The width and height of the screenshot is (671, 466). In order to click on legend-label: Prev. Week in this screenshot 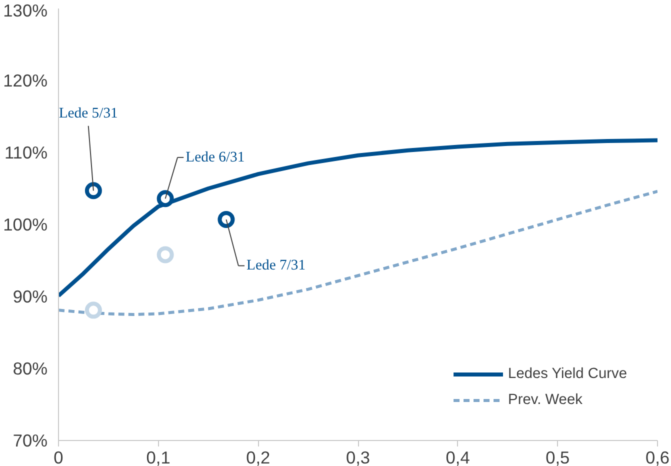, I will do `click(545, 400)`.